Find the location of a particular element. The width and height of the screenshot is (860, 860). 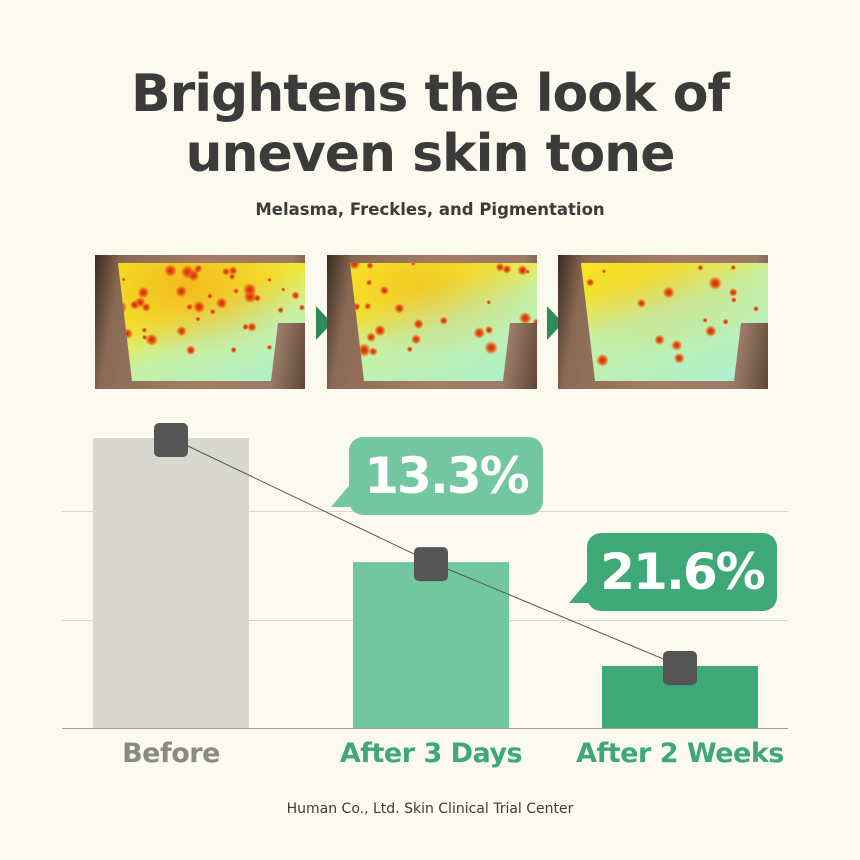

title-line-2: uneven skin tone is located at coordinates (430, 154).